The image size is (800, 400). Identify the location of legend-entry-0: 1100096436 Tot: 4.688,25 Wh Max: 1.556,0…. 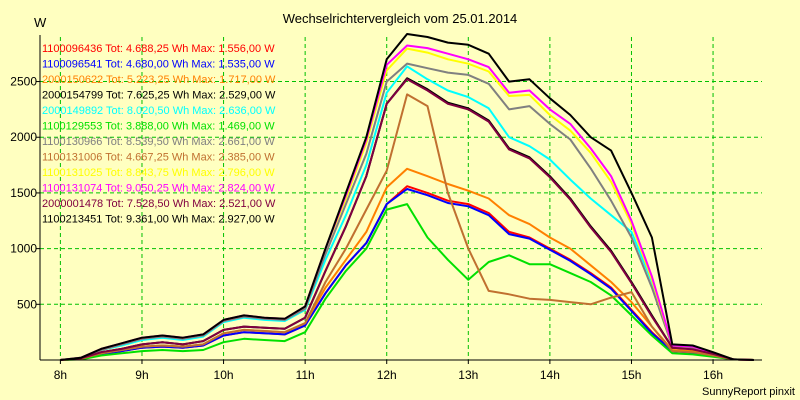
(158, 49).